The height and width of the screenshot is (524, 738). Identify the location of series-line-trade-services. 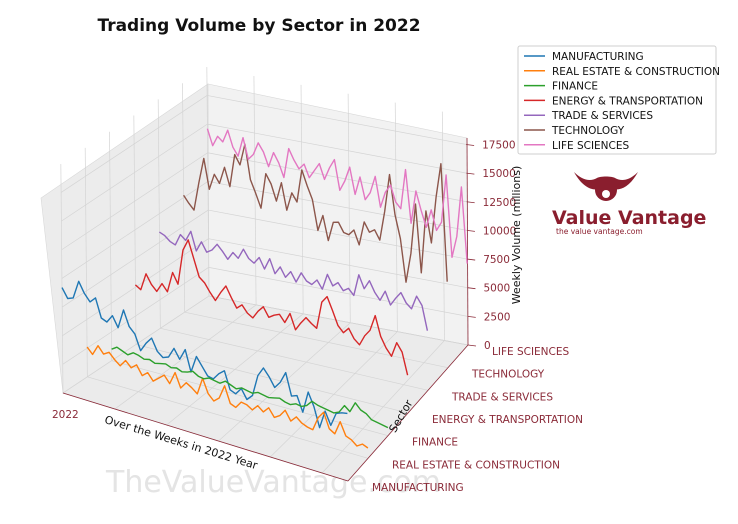
(294, 280).